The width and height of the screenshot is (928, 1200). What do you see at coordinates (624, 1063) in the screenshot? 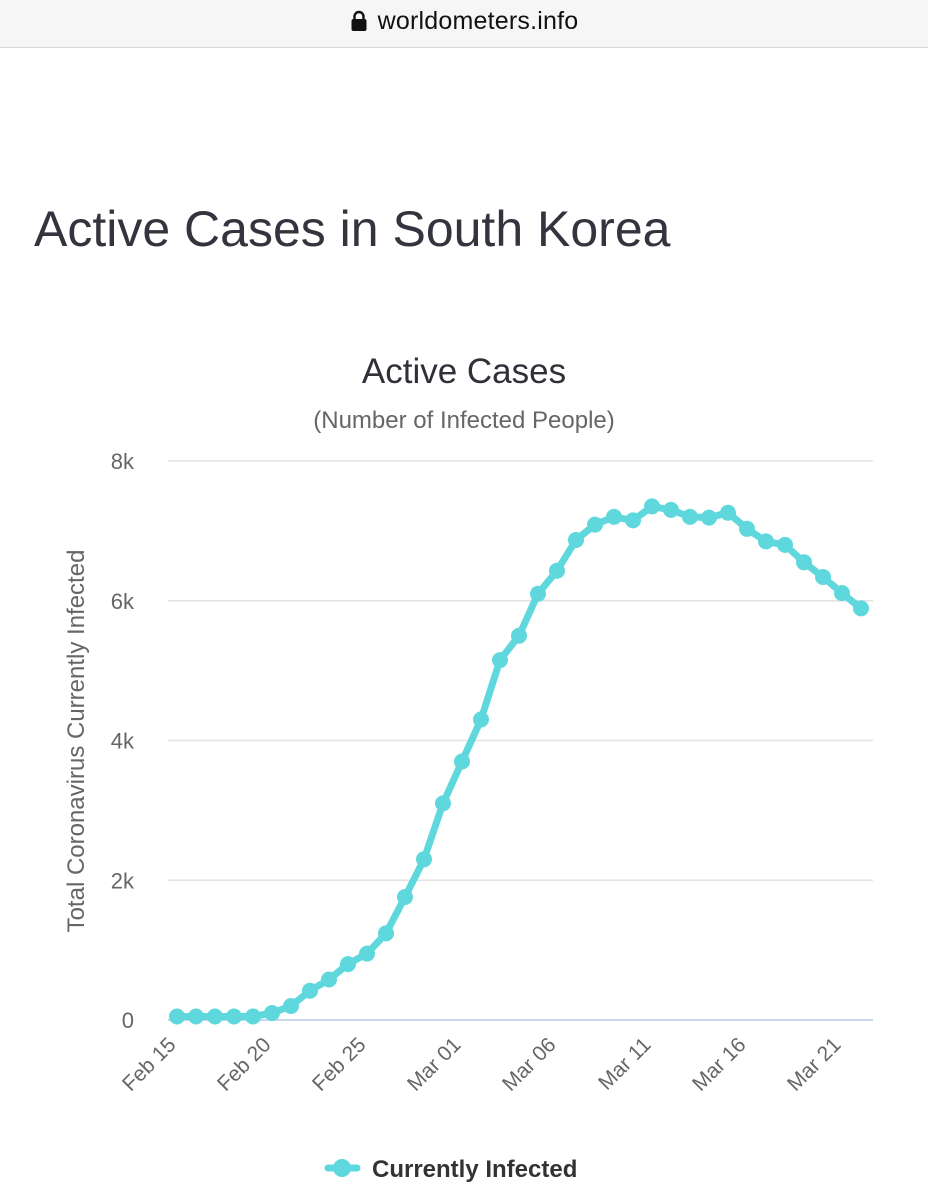
I see `x-tick-label: Mar 11` at bounding box center [624, 1063].